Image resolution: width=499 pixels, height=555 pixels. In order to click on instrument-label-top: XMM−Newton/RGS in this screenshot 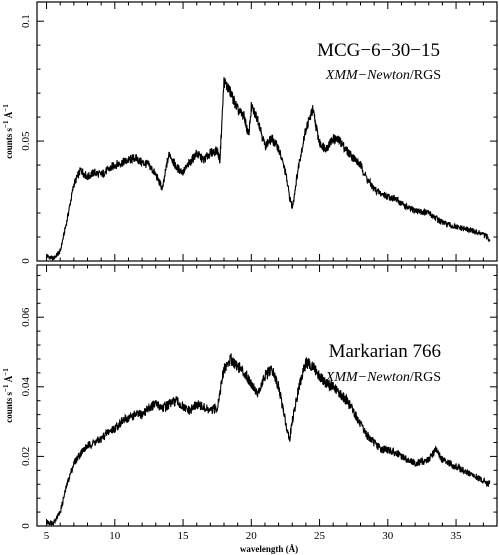, I will do `click(383, 75)`.